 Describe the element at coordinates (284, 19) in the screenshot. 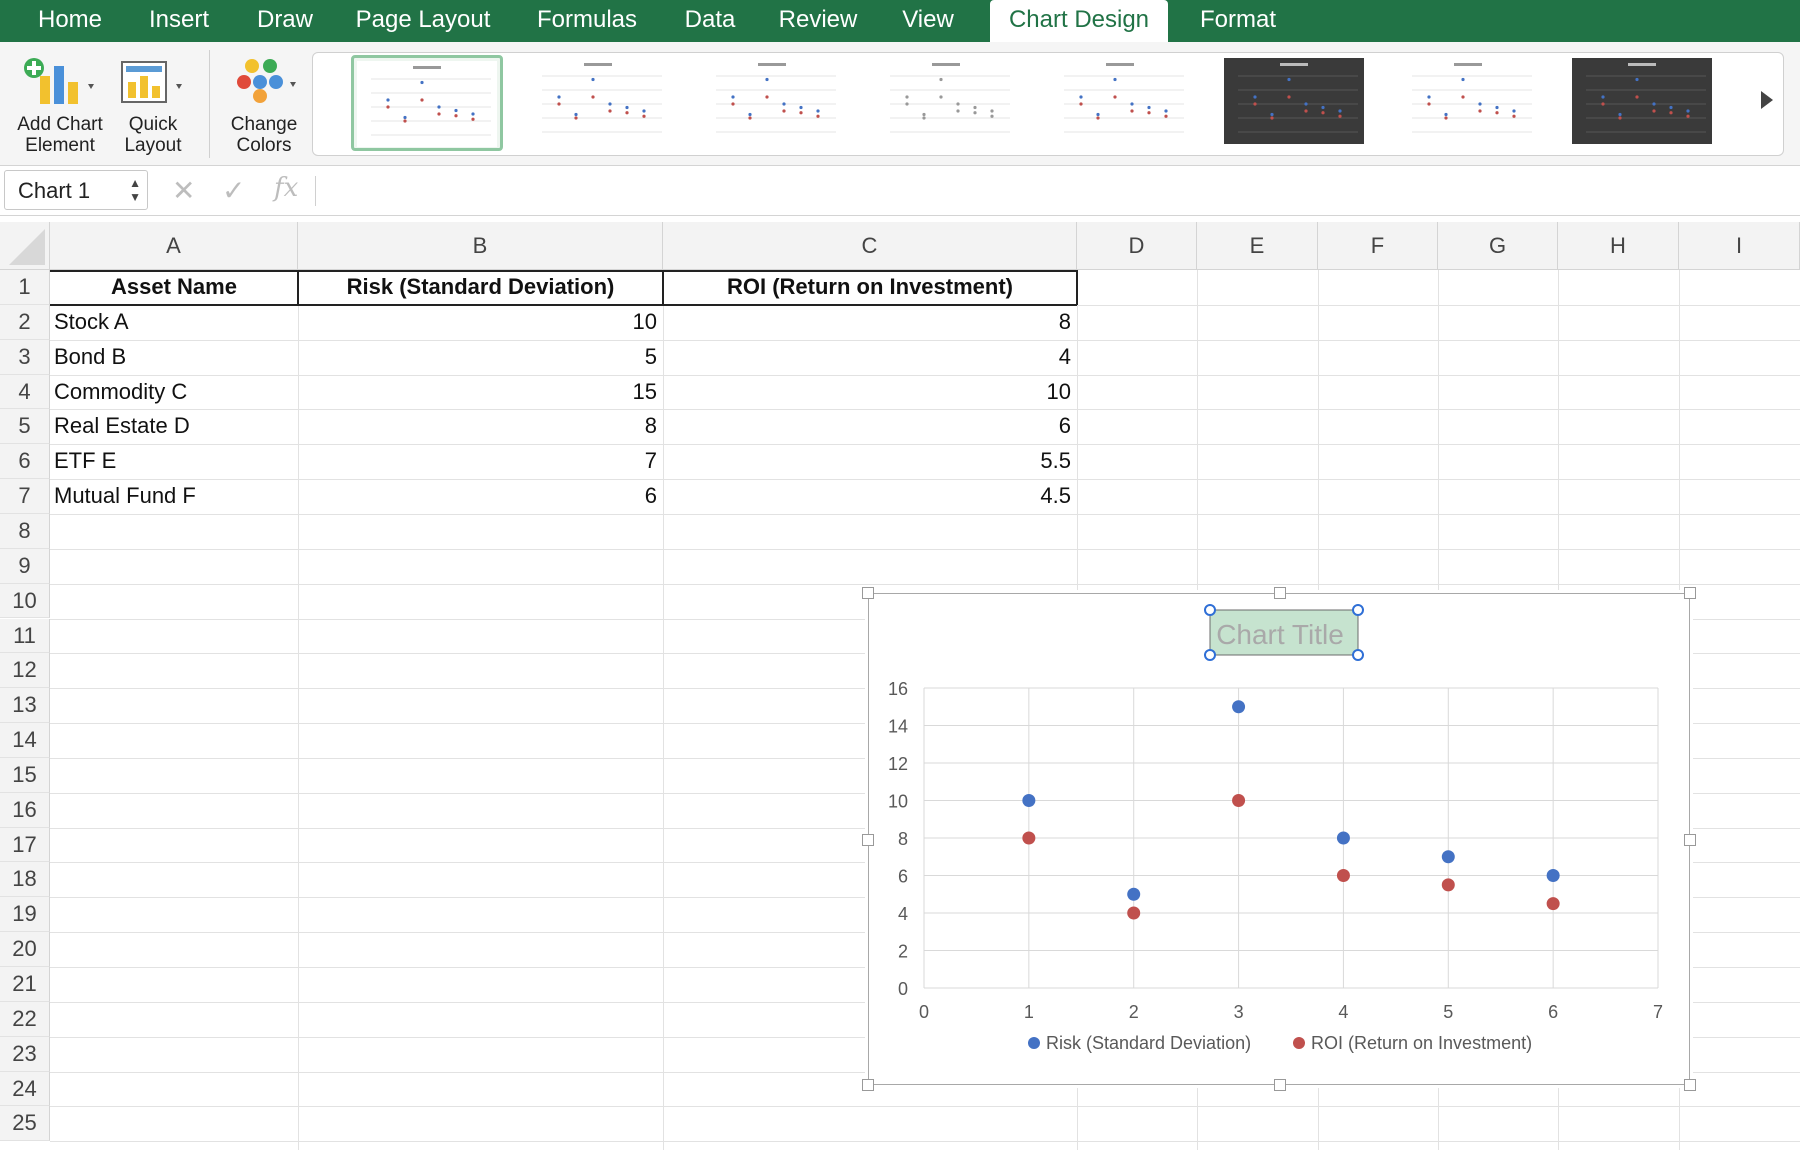

I see `tab-draw: Draw` at that location.